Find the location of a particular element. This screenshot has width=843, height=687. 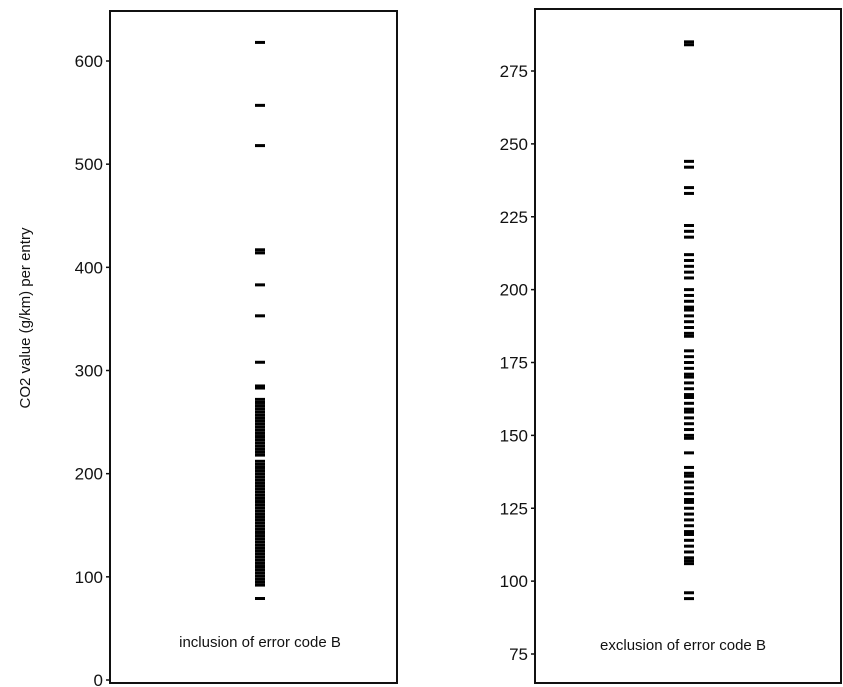

left-data-marks is located at coordinates (260, 320).